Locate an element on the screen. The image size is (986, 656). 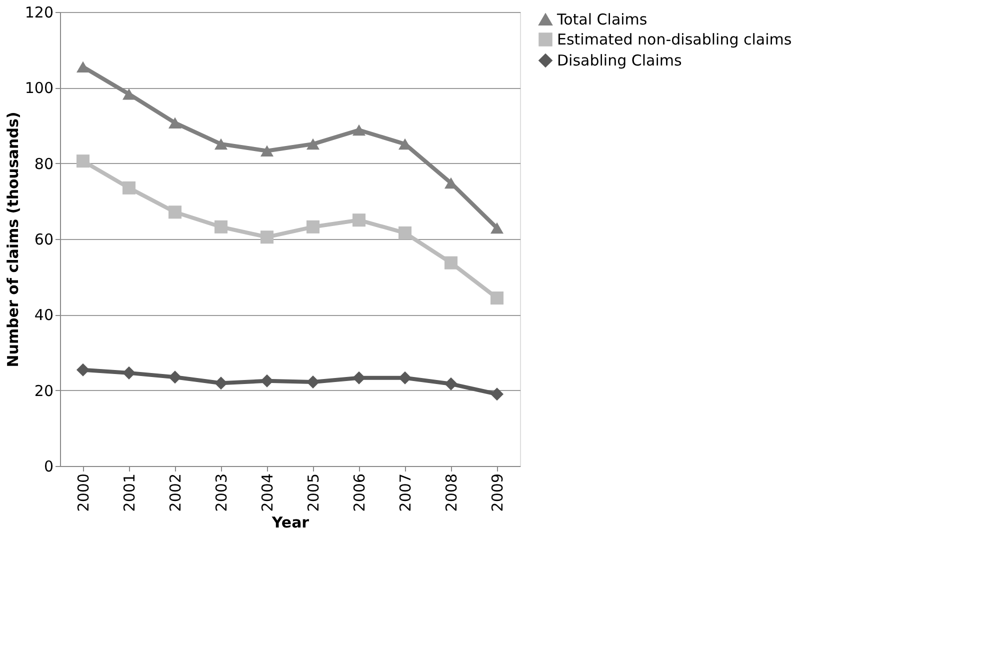
y-tick-label: 100 is located at coordinates (39, 88).